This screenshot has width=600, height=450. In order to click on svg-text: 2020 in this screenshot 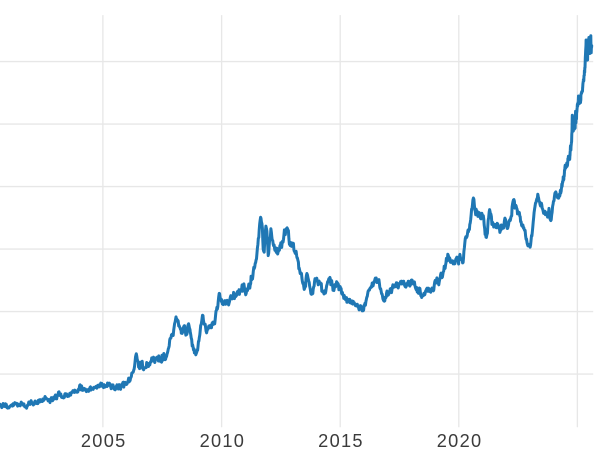, I will do `click(460, 440)`.